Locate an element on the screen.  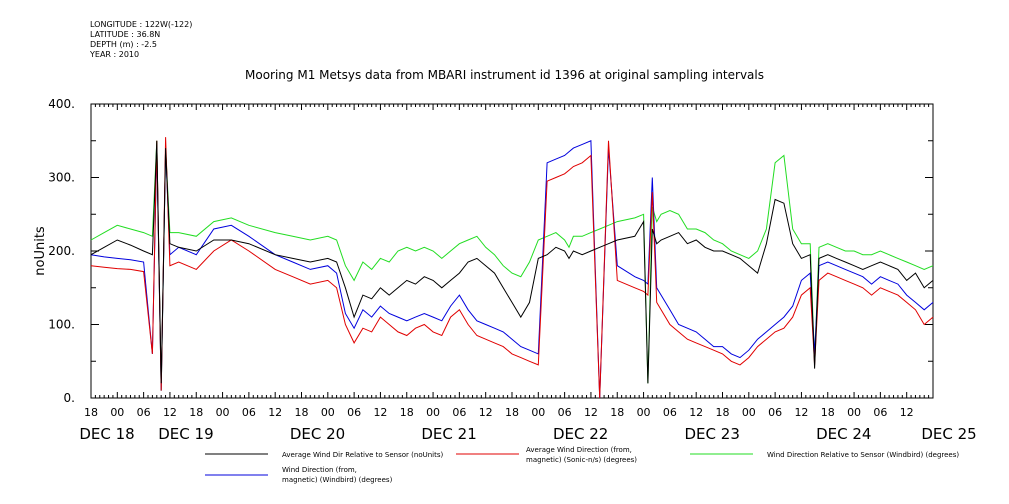
legend-label-red-1: Average Wind Direction (from, is located at coordinates (579, 450).